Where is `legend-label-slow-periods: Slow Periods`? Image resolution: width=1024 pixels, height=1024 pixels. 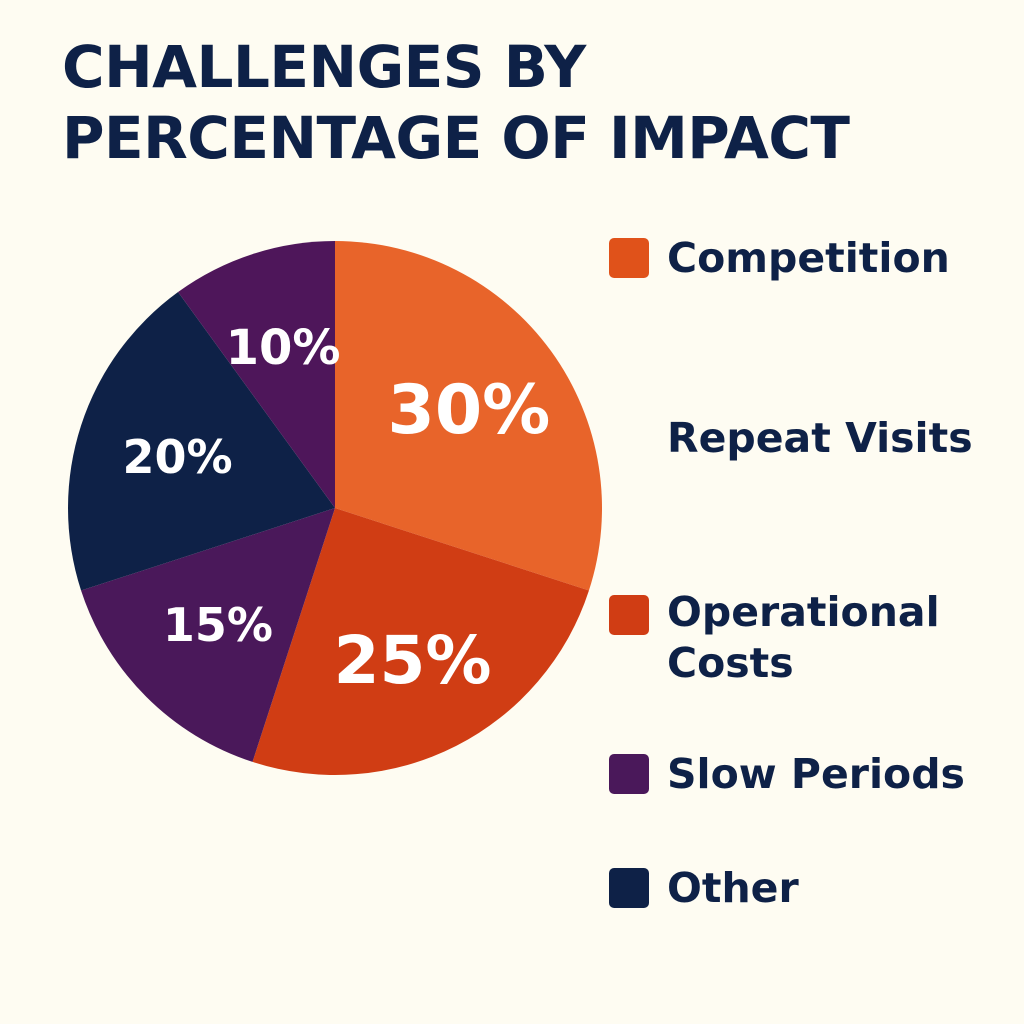 legend-label-slow-periods: Slow Periods is located at coordinates (816, 774).